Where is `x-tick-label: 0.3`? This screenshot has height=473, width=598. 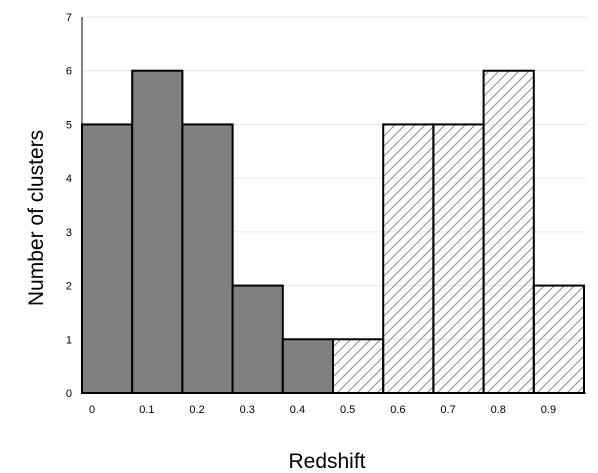 x-tick-label: 0.3 is located at coordinates (247, 410).